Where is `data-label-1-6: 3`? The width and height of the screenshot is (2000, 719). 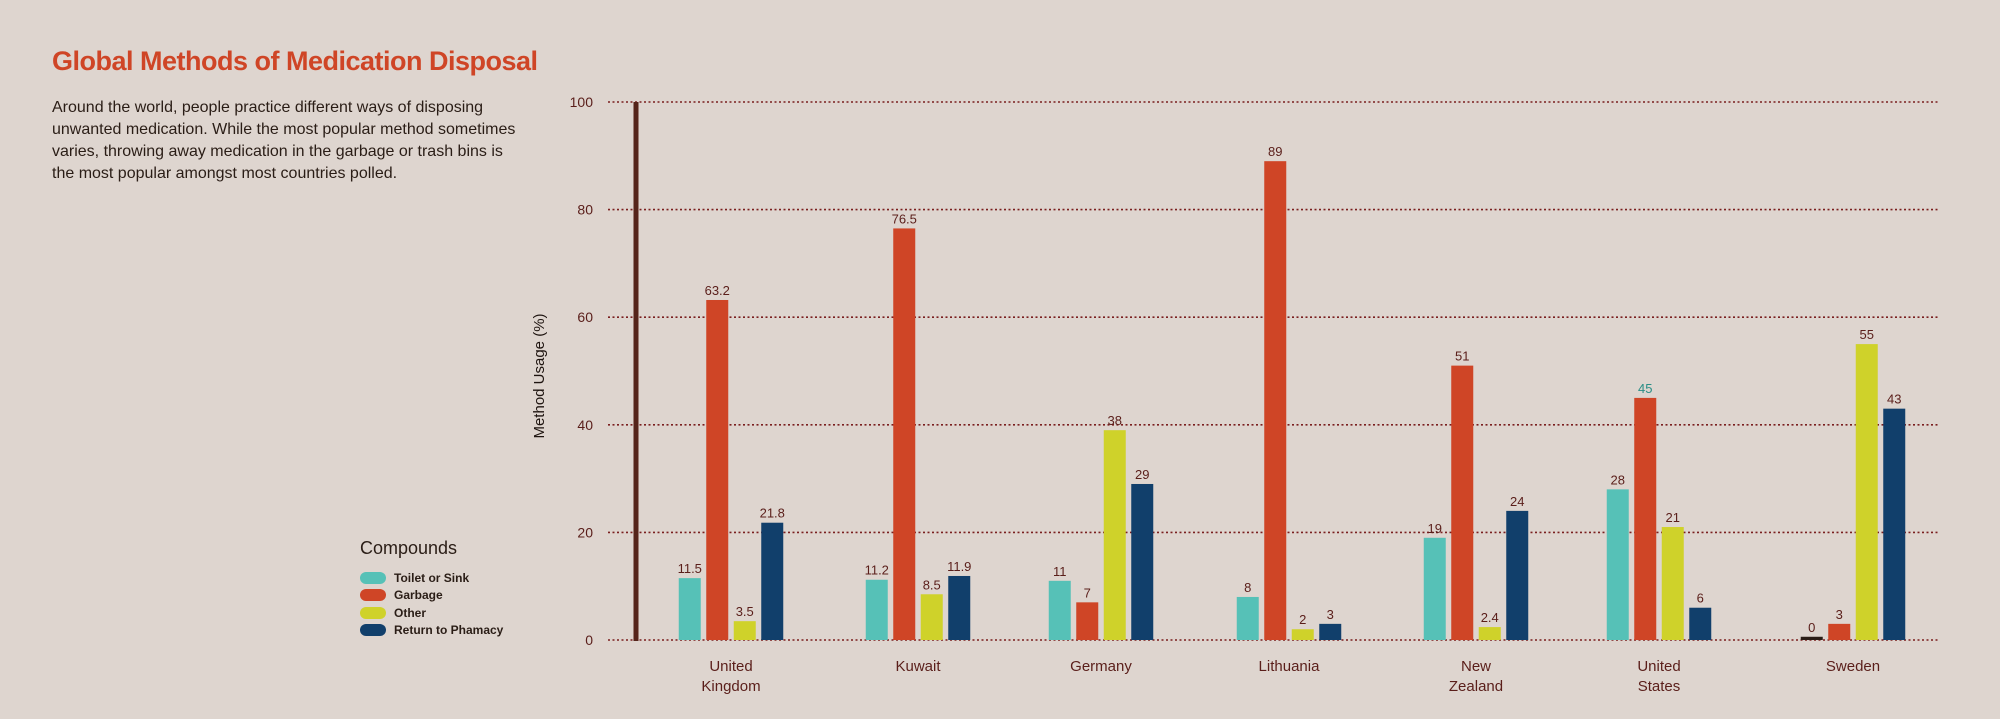 data-label-1-6: 3 is located at coordinates (1839, 614).